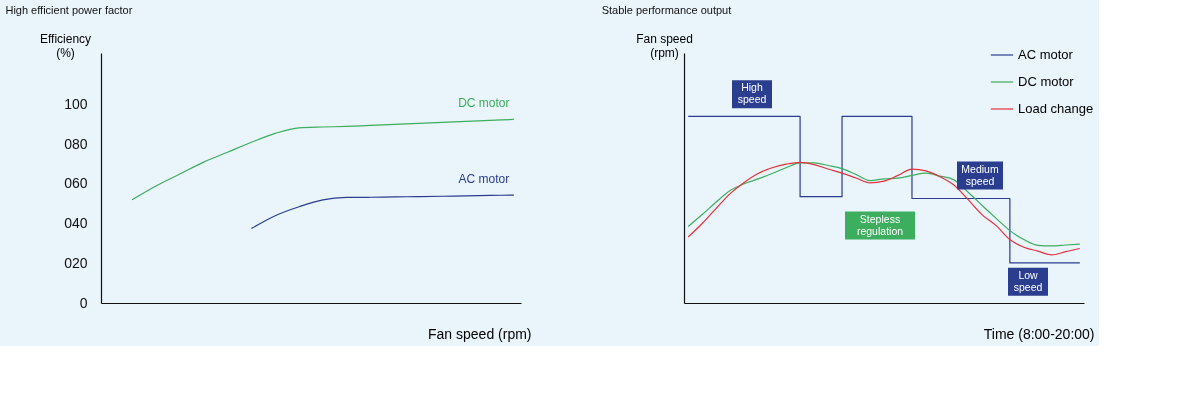 Image resolution: width=1195 pixels, height=408 pixels. I want to click on x-axis-title: Fan speed (rpm), so click(480, 333).